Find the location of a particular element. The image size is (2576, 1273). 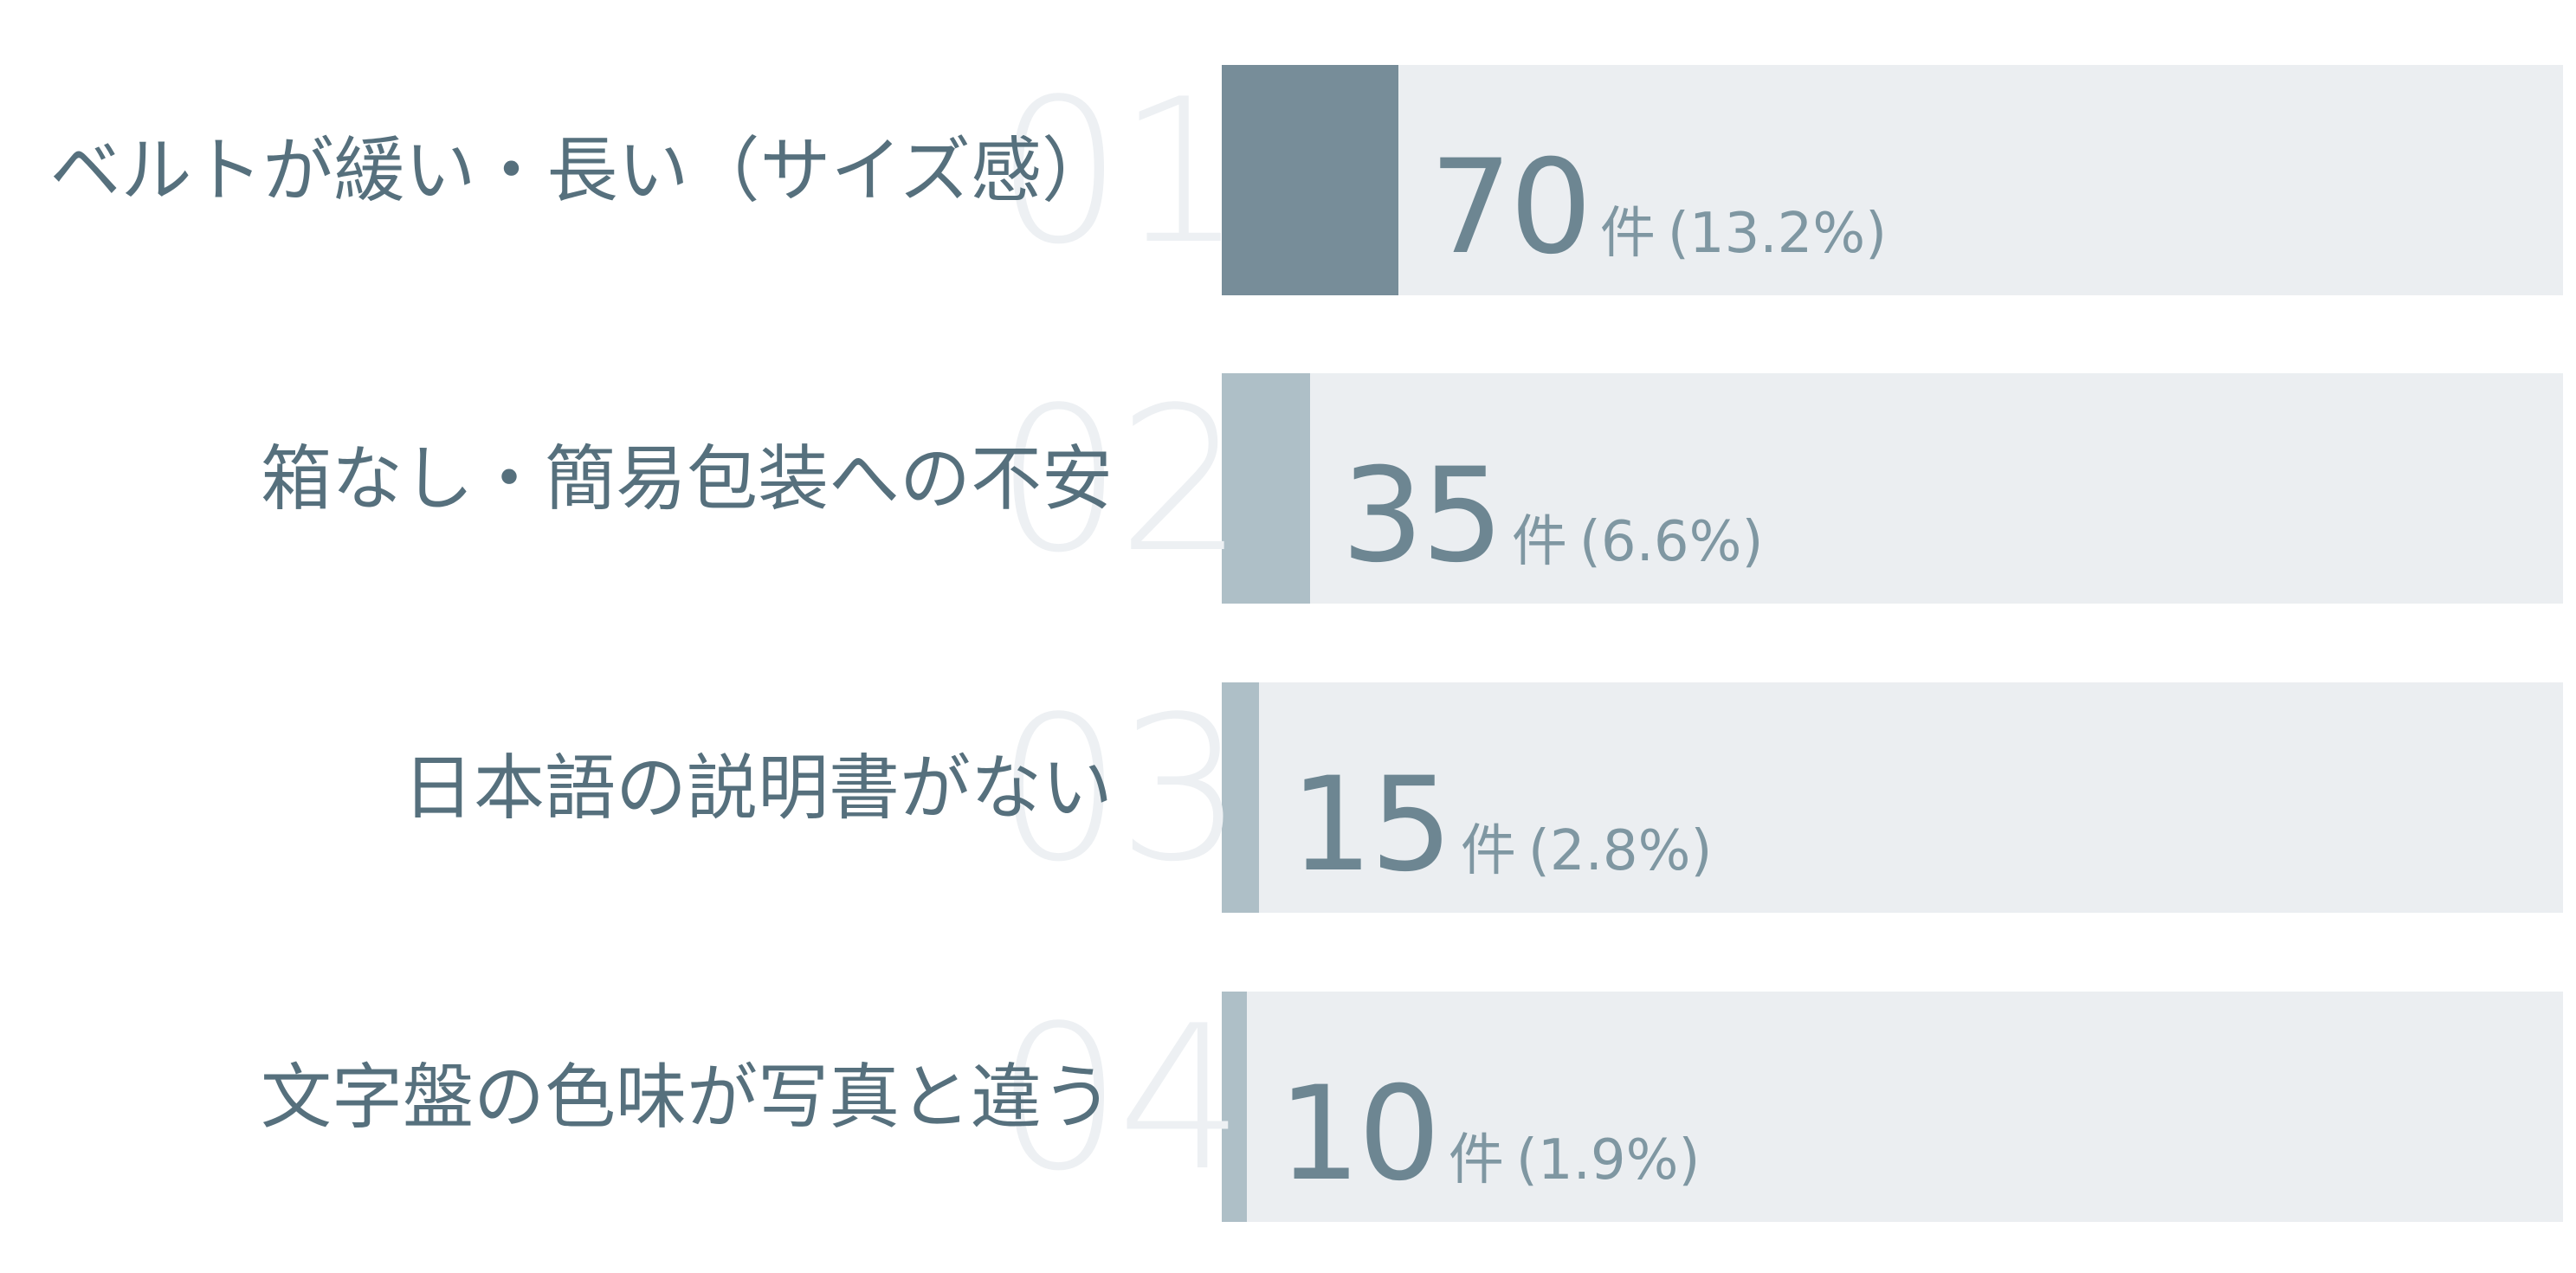

data-label: 10 件 (1.9%) is located at coordinates (1489, 1134).